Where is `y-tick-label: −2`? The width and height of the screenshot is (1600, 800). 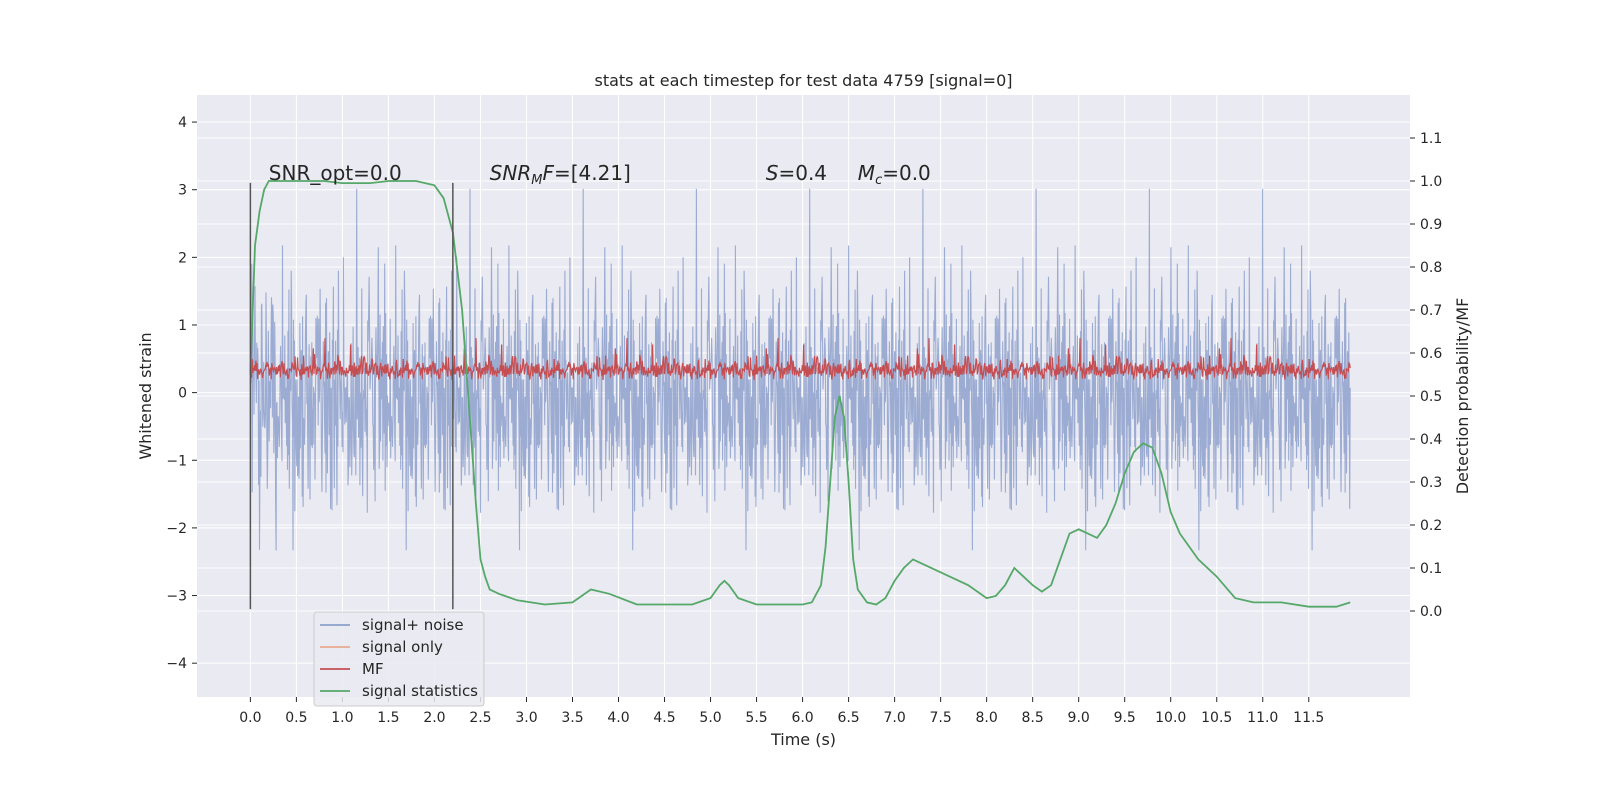
y-tick-label: −2 is located at coordinates (176, 529).